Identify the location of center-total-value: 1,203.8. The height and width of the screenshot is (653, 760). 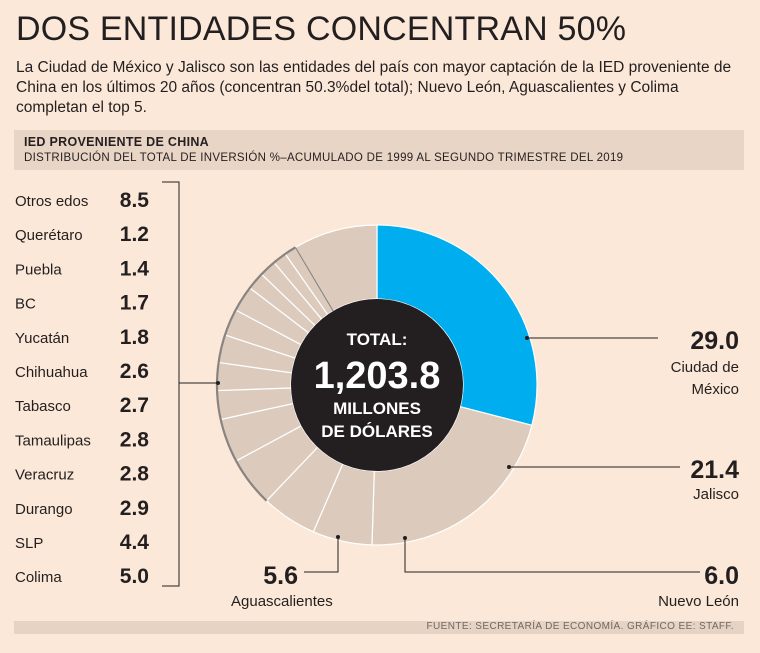
(377, 376).